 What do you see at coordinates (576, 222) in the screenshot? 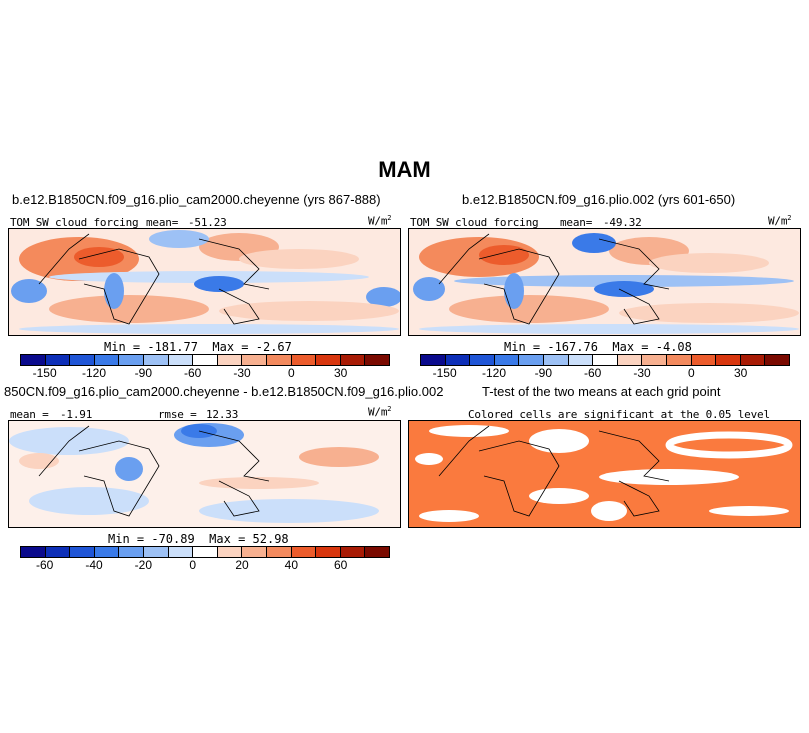
I see `panel2-mean-label: mean=` at bounding box center [576, 222].